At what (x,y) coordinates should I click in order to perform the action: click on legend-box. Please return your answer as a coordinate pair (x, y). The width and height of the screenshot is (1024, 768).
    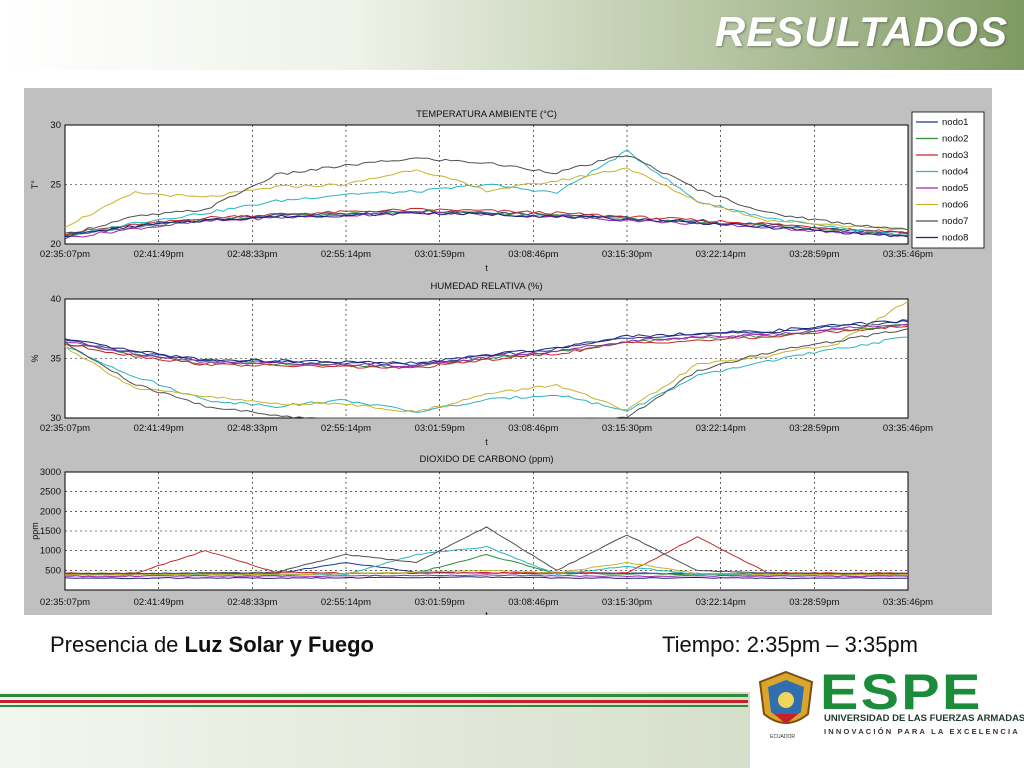
    Looking at the image, I should click on (948, 180).